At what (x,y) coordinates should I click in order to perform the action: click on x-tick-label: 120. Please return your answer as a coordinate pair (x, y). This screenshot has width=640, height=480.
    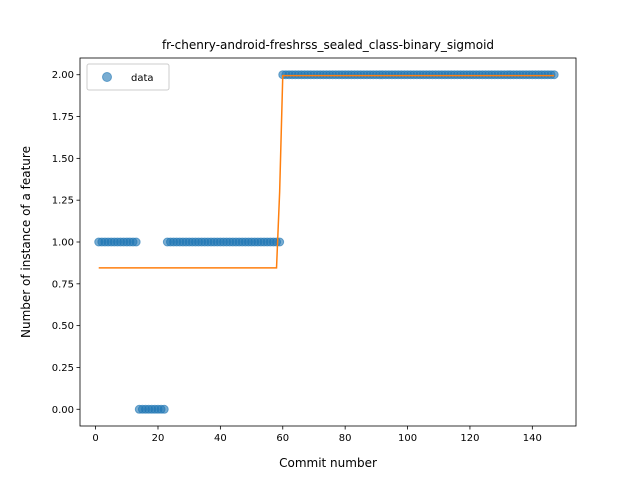
    Looking at the image, I should click on (469, 438).